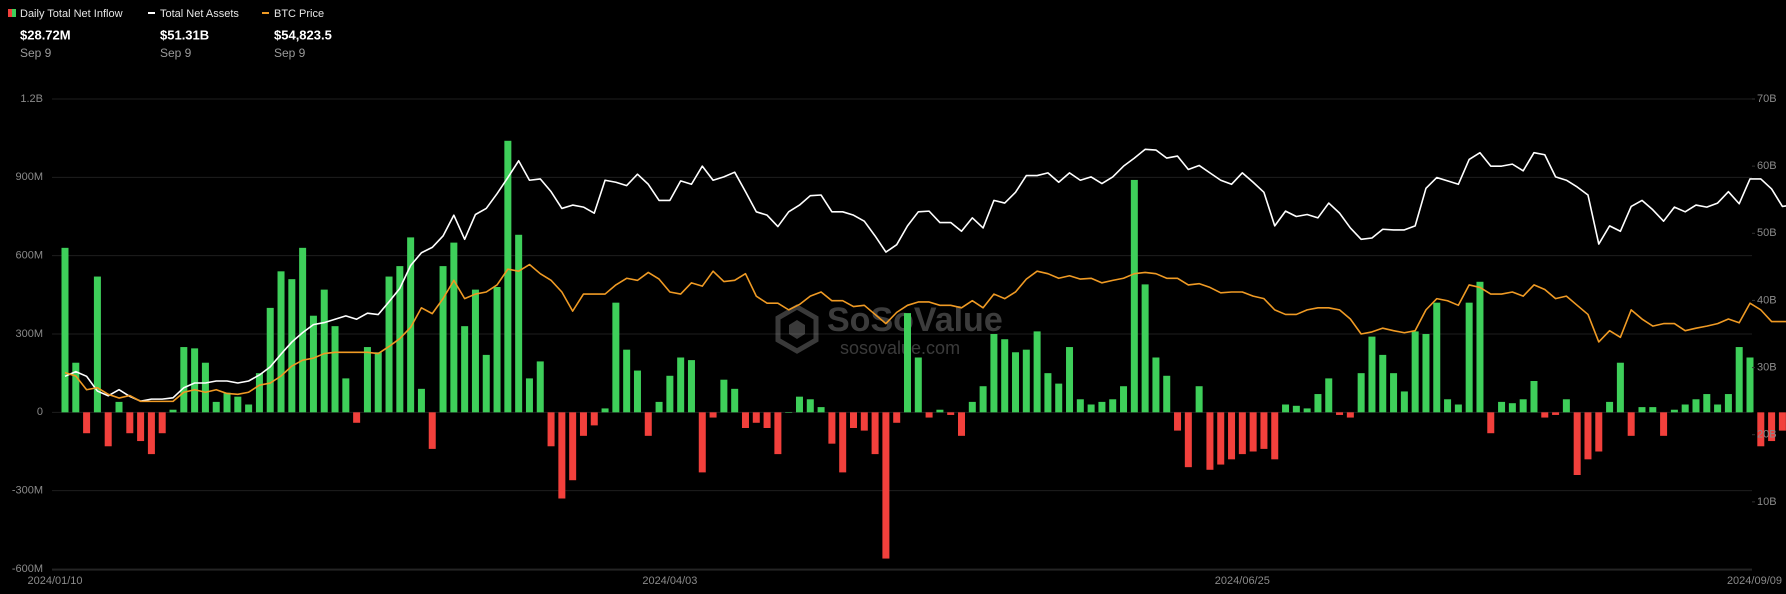  What do you see at coordinates (176, 53) in the screenshot?
I see `legend-date: Sep 9` at bounding box center [176, 53].